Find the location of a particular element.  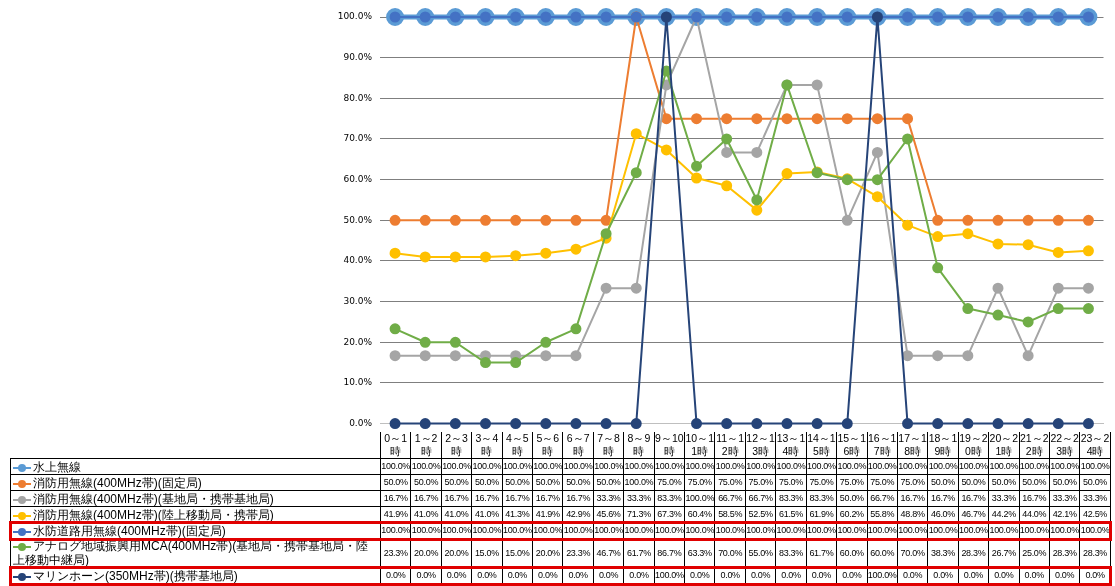

data-label: 61.9% is located at coordinates (821, 514).